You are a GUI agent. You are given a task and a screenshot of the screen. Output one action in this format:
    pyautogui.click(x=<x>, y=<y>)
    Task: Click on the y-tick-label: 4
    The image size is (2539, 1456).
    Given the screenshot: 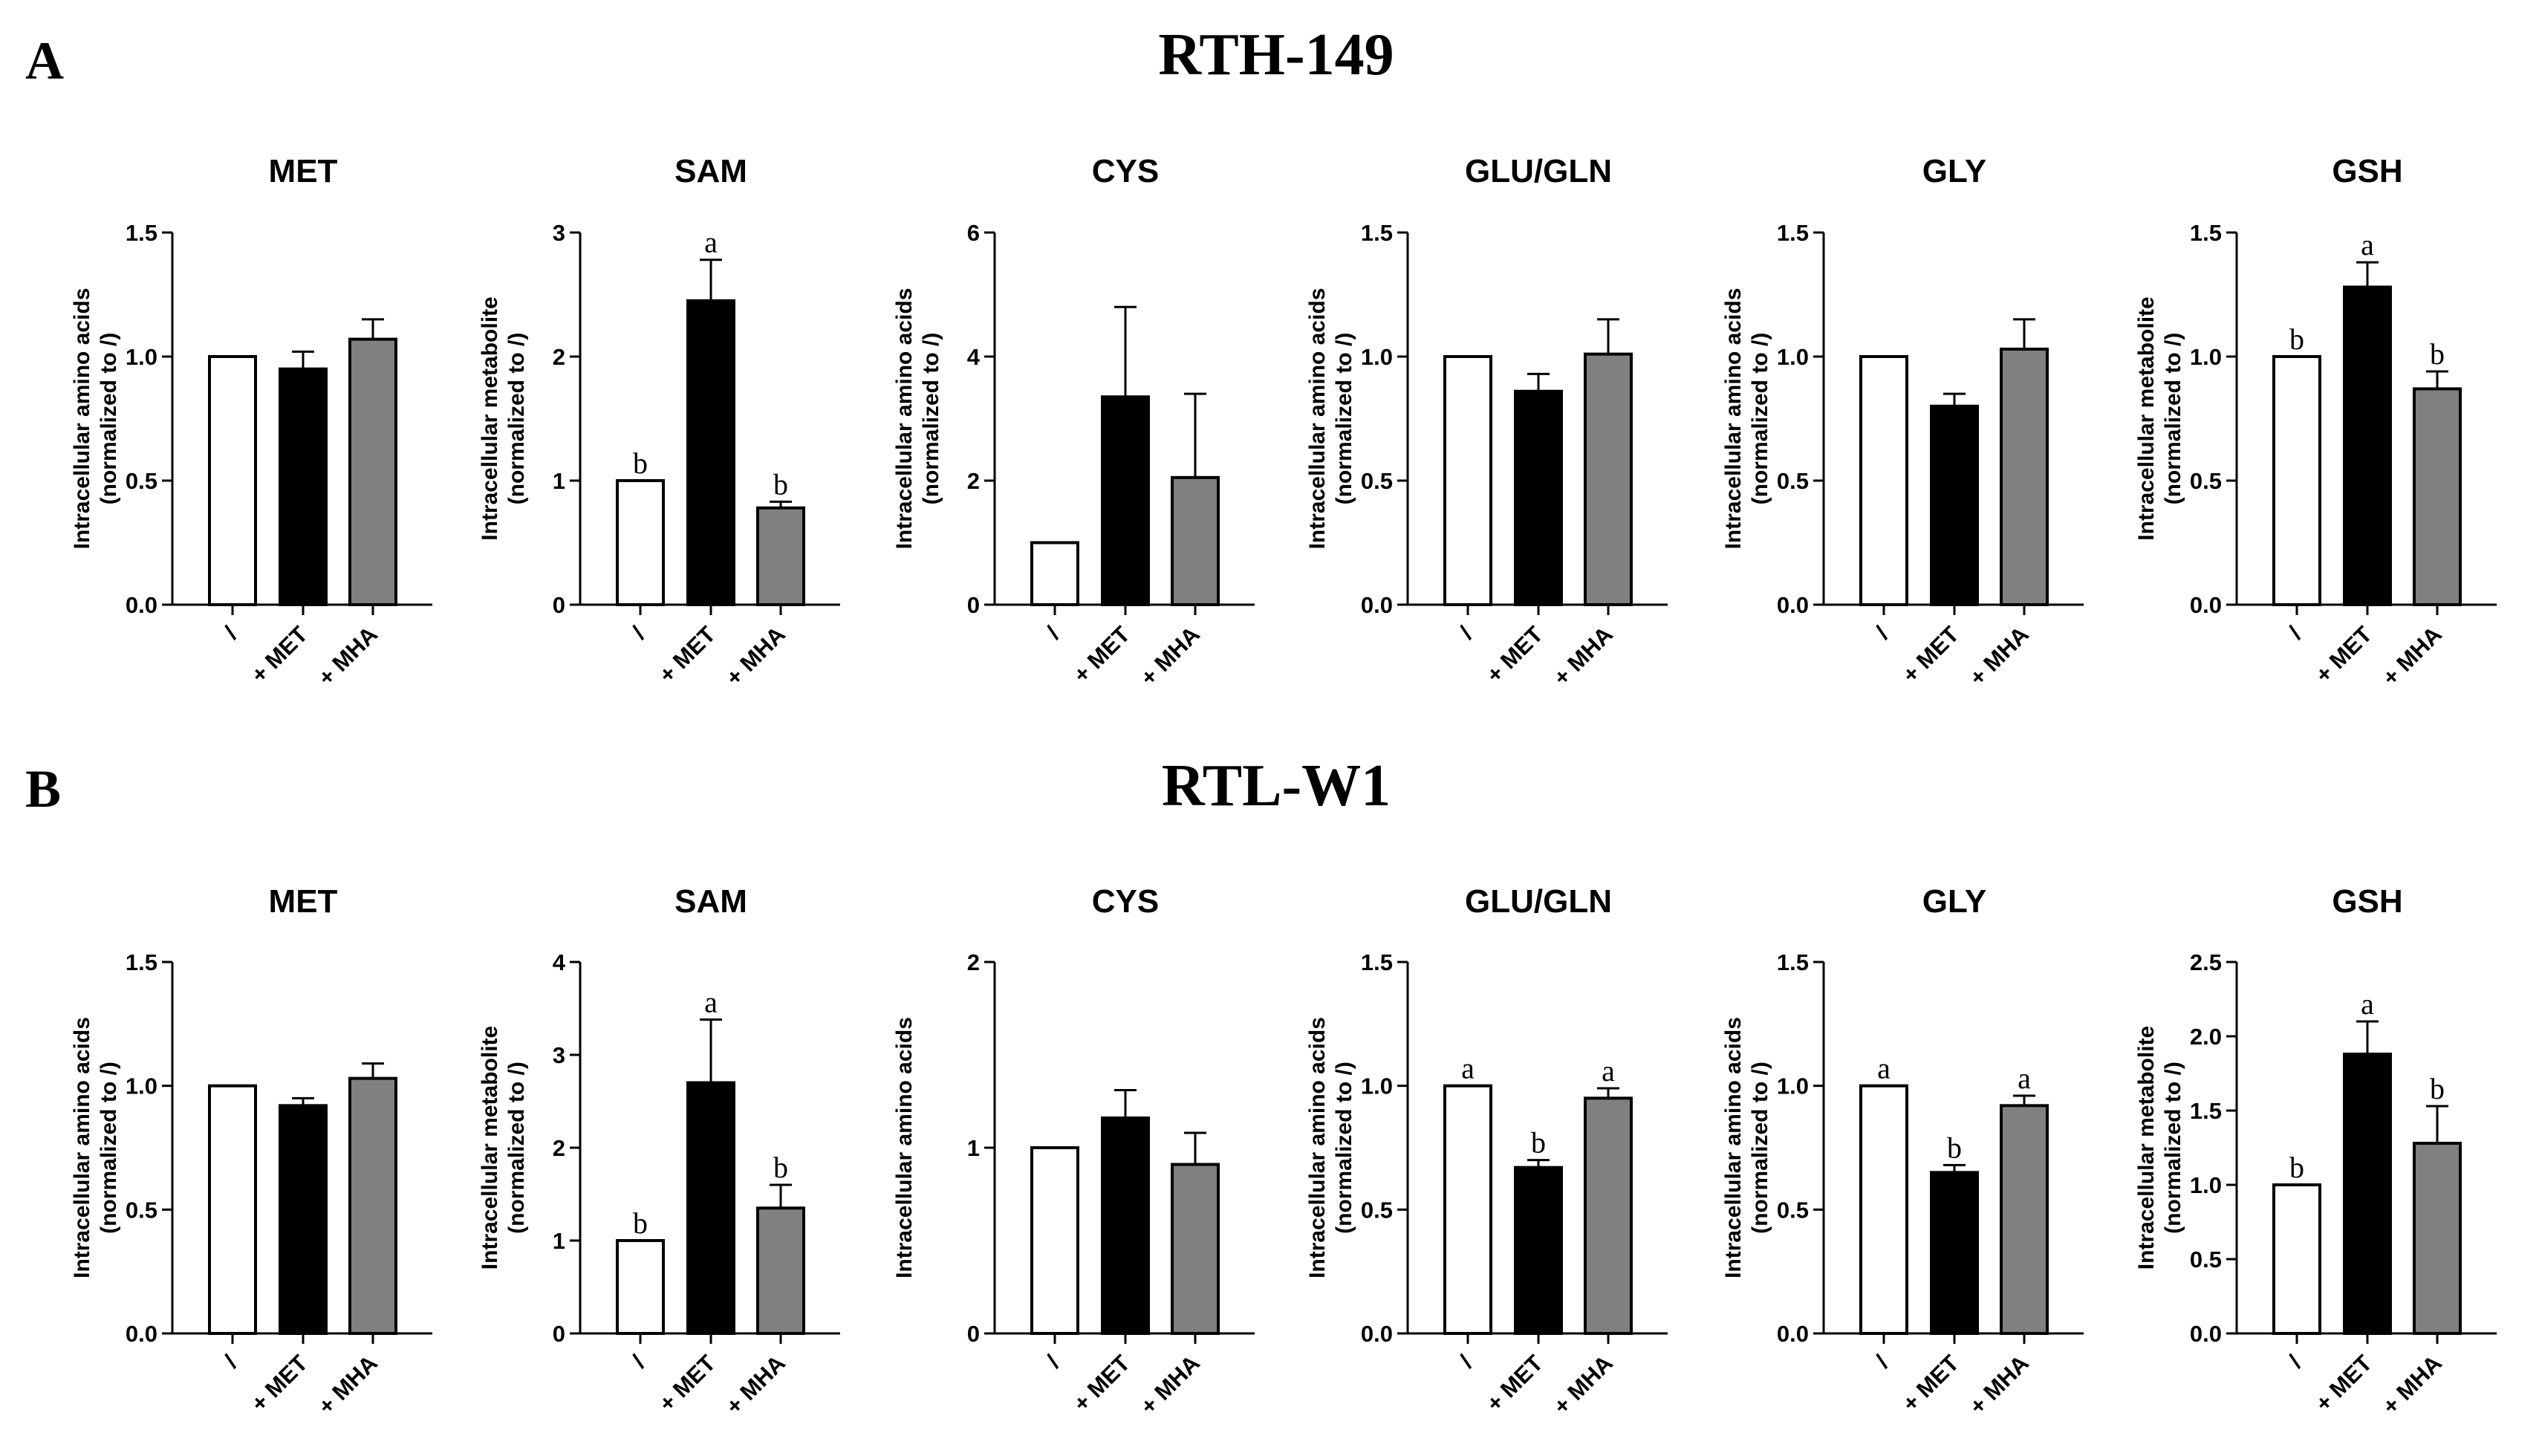 What is the action you would take?
    pyautogui.click(x=974, y=357)
    